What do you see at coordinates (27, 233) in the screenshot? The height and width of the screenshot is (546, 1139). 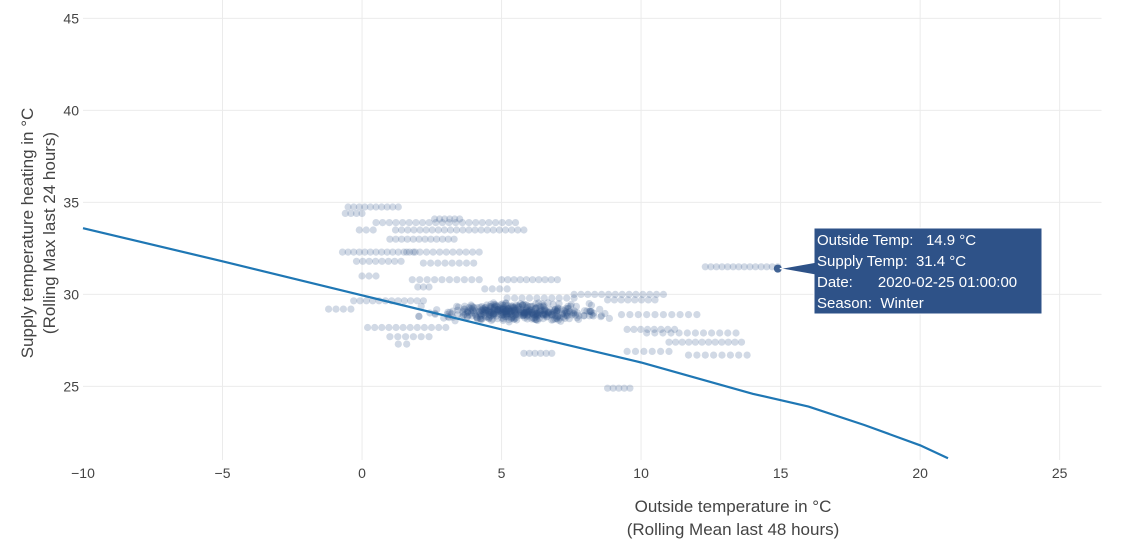 I see `y-axis-title-line1: Supply temperature heating in °C` at bounding box center [27, 233].